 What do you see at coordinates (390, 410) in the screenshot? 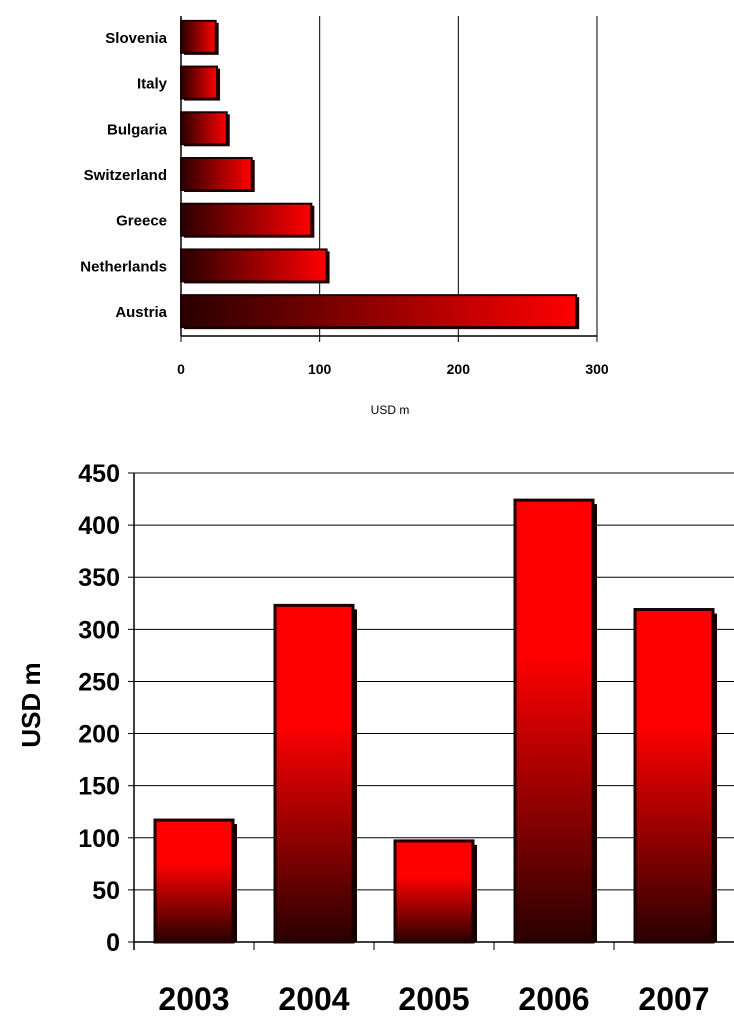
I see `top-x-axis-title: USD m` at bounding box center [390, 410].